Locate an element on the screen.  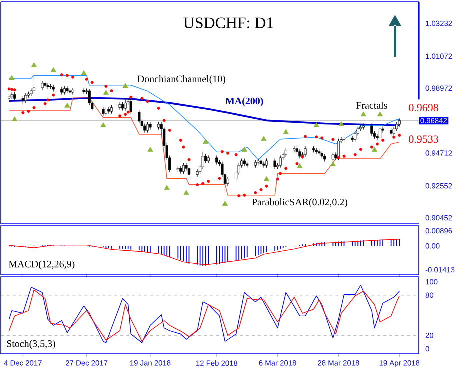
series-label: DonchianChannel(10) is located at coordinates (182, 80).